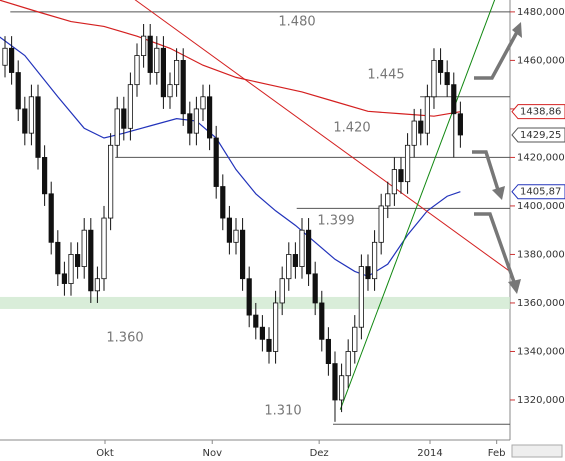 This screenshot has height=461, width=565. I want to click on level-label: 1.480, so click(296, 22).